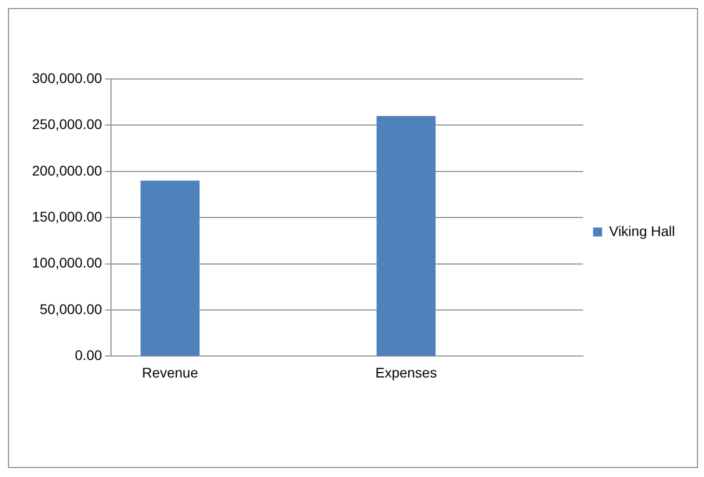 This screenshot has height=477, width=704. Describe the element at coordinates (67, 124) in the screenshot. I see `y-tick-label: 250,000.00` at that location.